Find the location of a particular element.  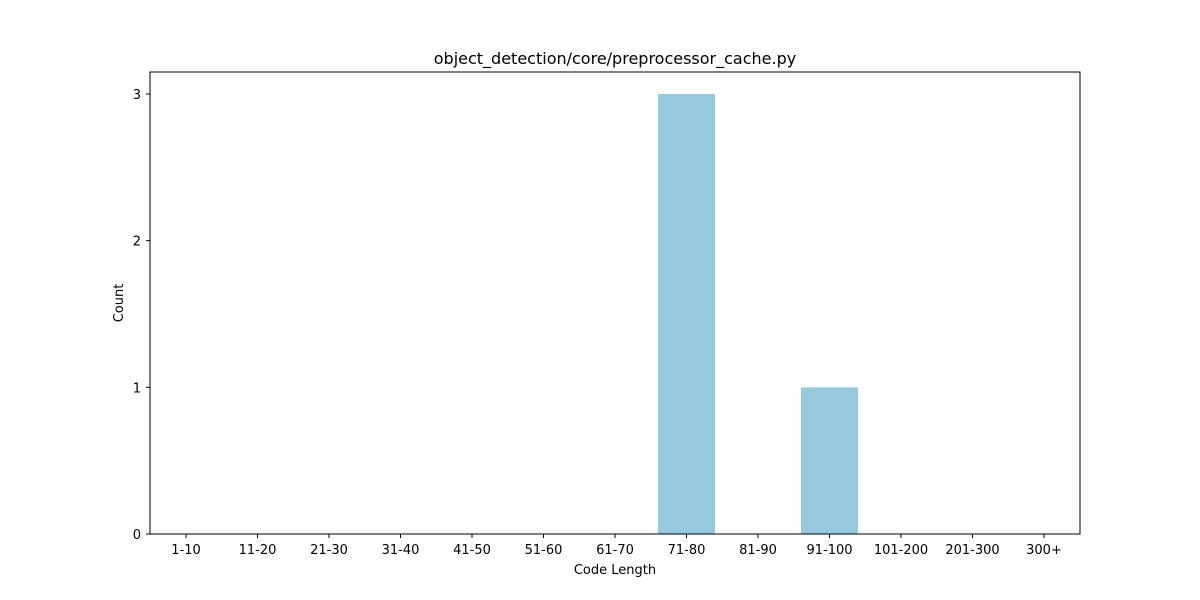

y-axis-label: Count is located at coordinates (119, 303).